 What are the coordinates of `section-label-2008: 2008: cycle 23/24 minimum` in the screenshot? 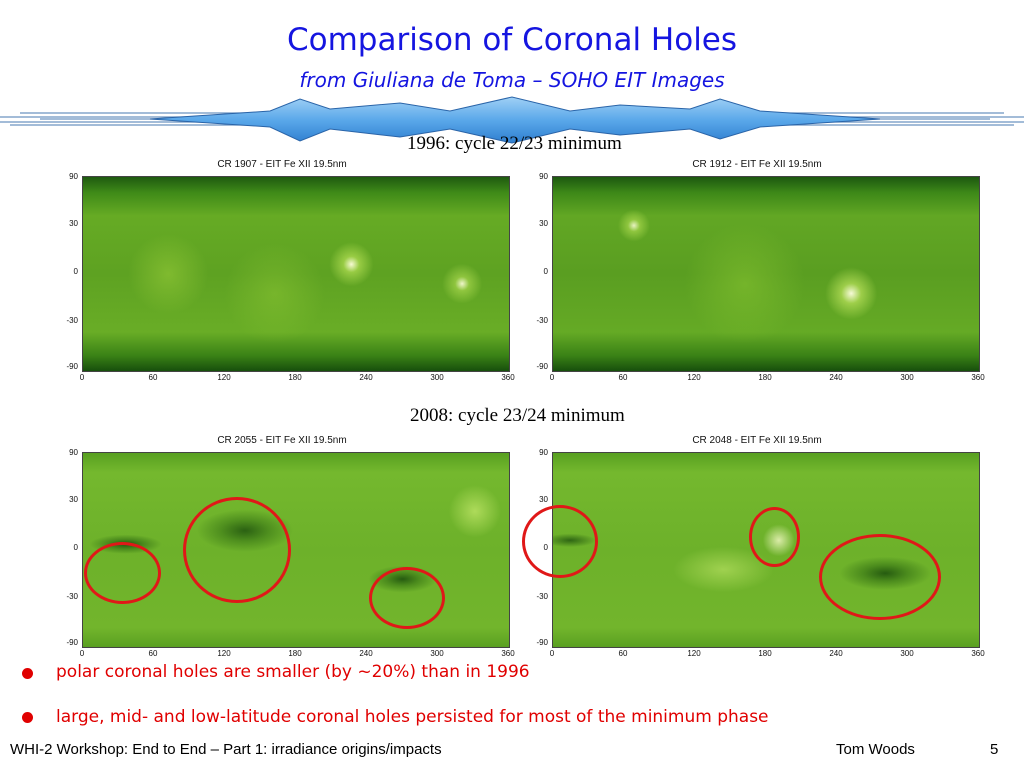 It's located at (517, 415).